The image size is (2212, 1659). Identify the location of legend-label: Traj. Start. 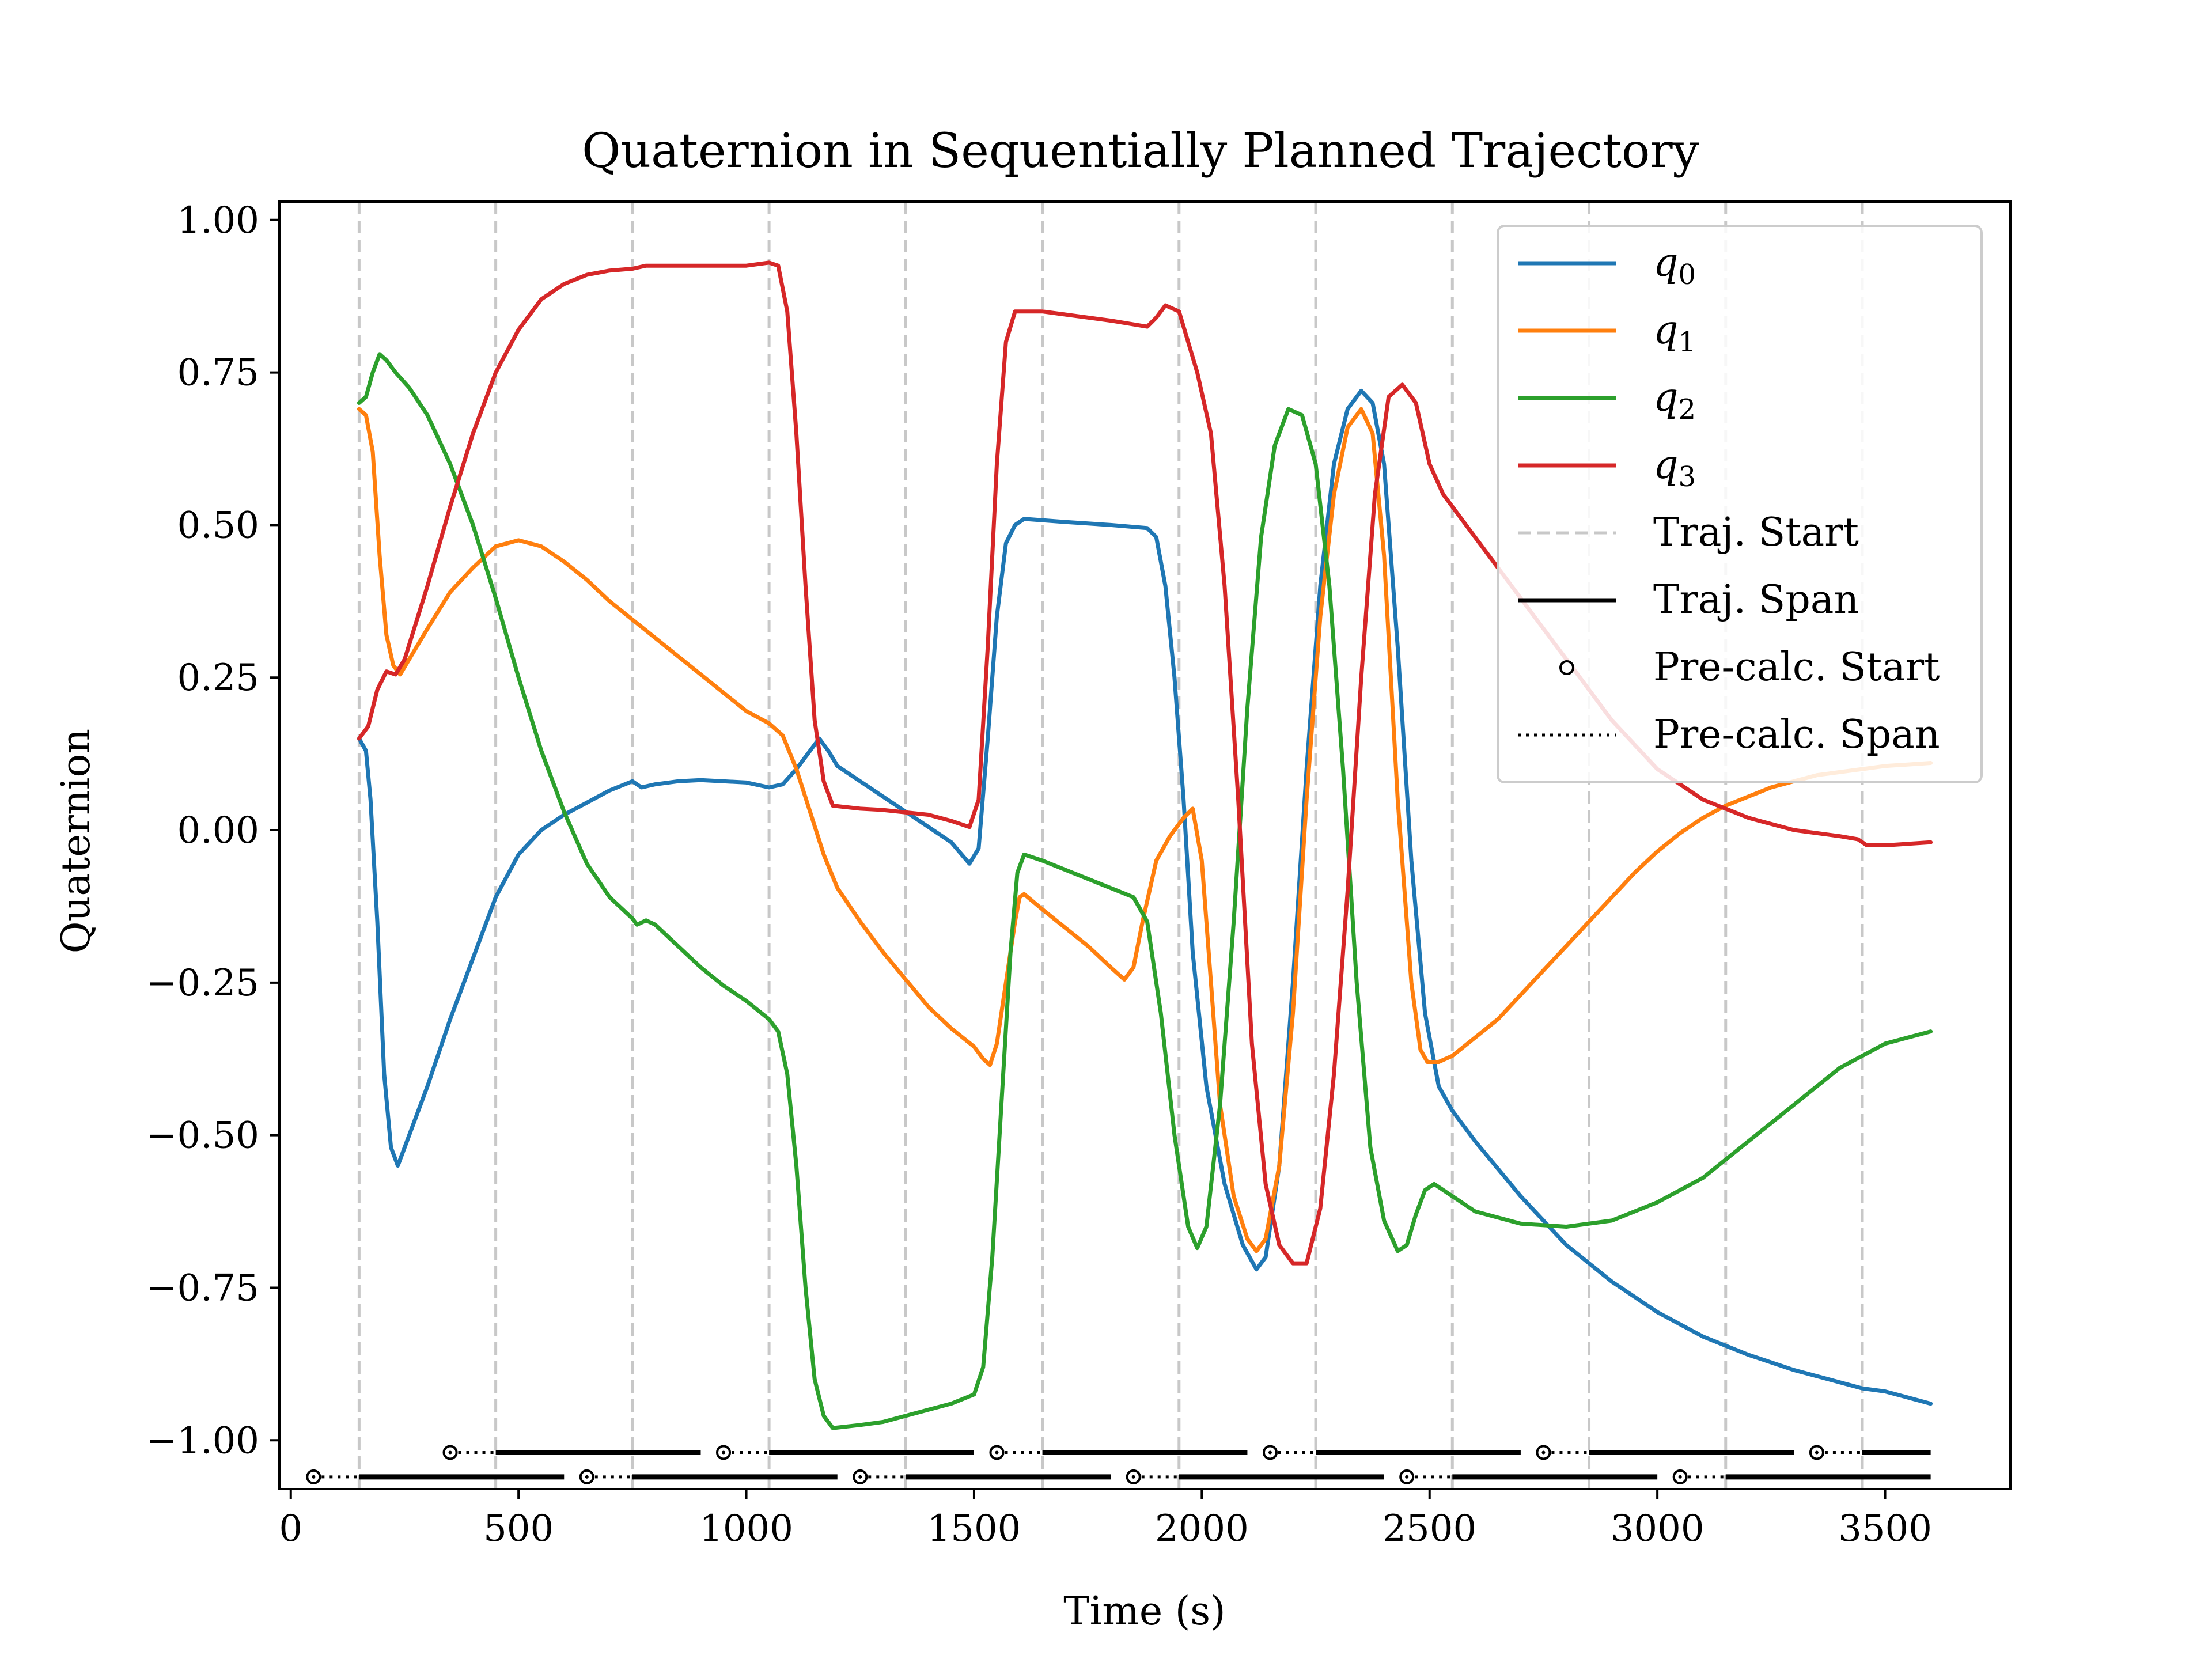
(1756, 532).